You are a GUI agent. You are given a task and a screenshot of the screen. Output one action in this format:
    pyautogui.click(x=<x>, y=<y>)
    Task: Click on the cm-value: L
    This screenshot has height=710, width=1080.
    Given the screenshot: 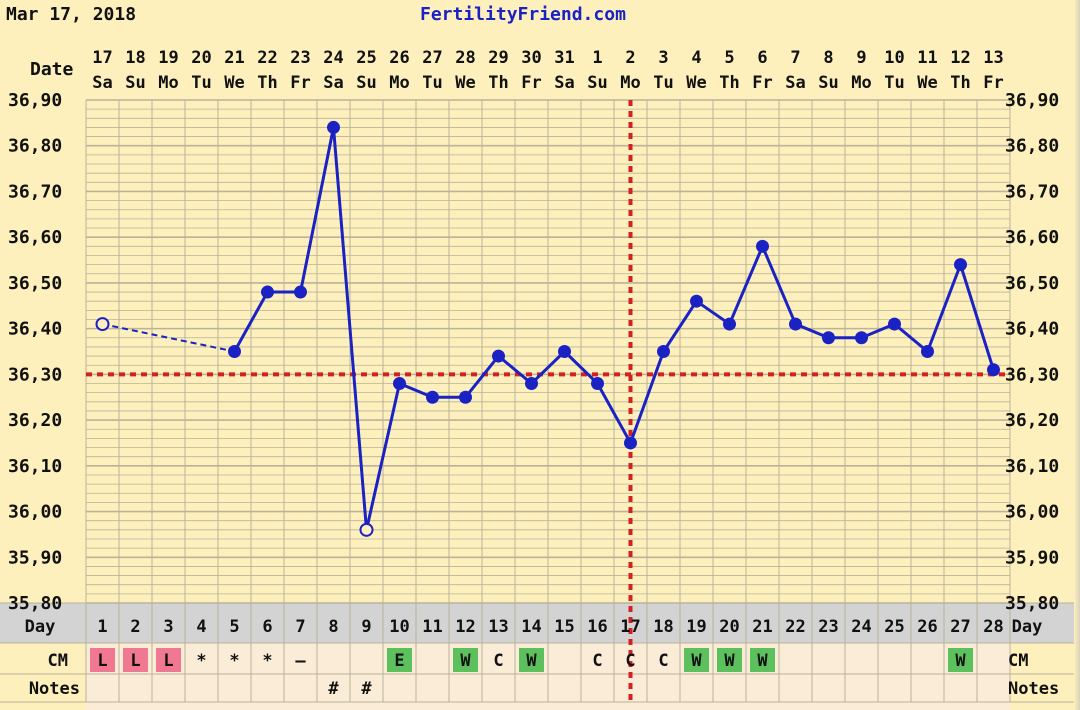 What is the action you would take?
    pyautogui.click(x=168, y=661)
    